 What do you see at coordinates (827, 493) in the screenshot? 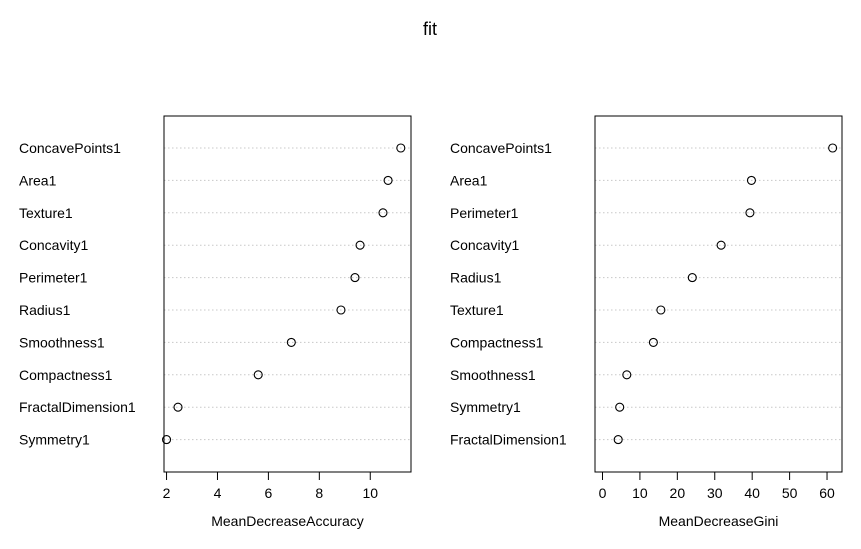
I see `x-tick-label: 60` at bounding box center [827, 493].